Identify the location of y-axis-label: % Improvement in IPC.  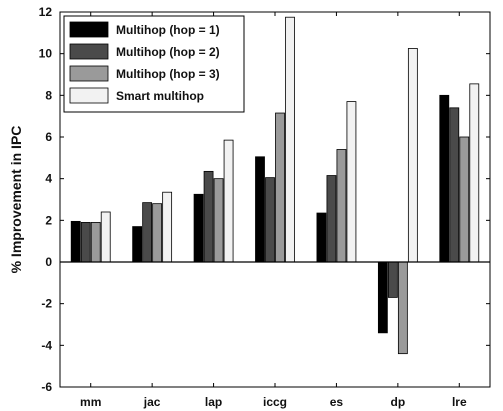
(16, 200).